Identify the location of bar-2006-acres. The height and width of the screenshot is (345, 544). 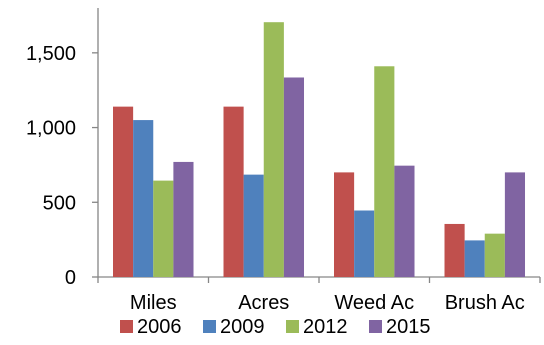
(233, 191).